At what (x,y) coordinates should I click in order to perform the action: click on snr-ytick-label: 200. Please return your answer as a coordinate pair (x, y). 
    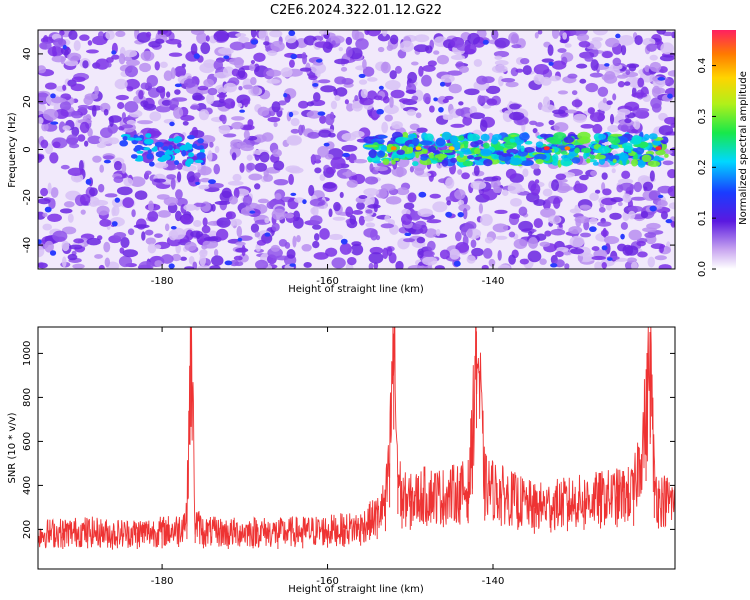
    Looking at the image, I should click on (27, 529).